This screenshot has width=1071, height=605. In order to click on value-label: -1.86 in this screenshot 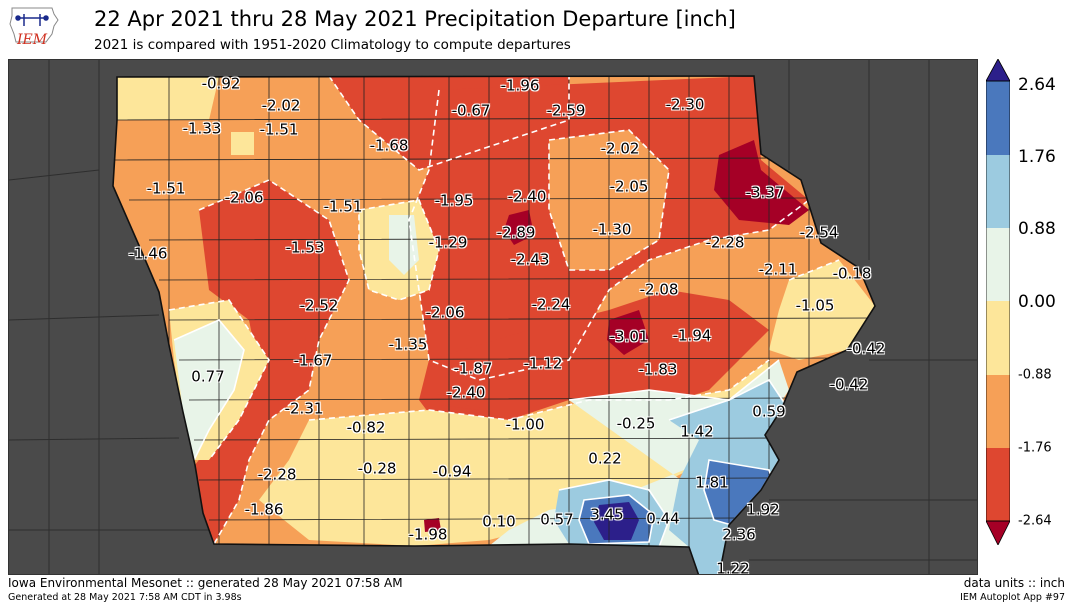, I will do `click(264, 509)`.